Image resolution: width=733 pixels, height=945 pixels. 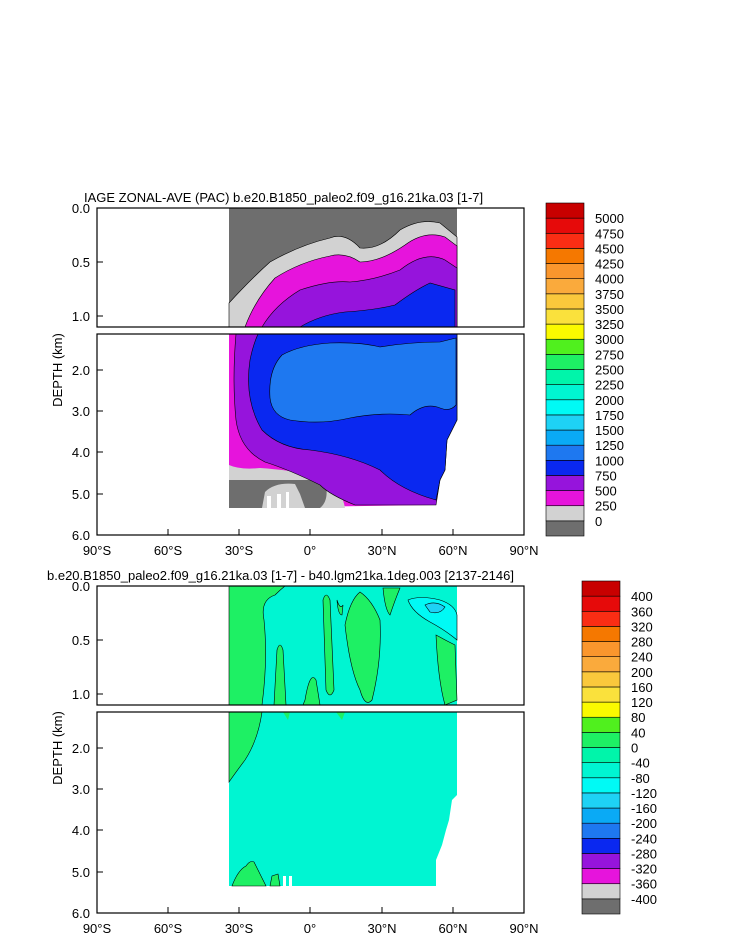 What do you see at coordinates (57, 748) in the screenshot?
I see `panel-2-ylabel: DEPTH (km)` at bounding box center [57, 748].